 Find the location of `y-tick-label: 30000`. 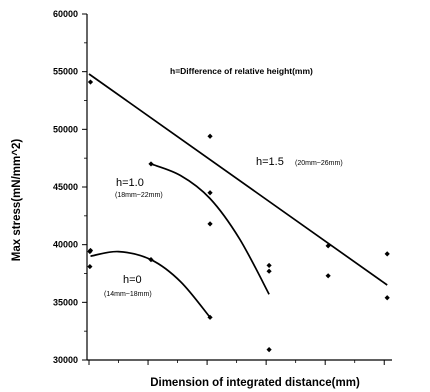

y-tick-label: 30000 is located at coordinates (65, 360).